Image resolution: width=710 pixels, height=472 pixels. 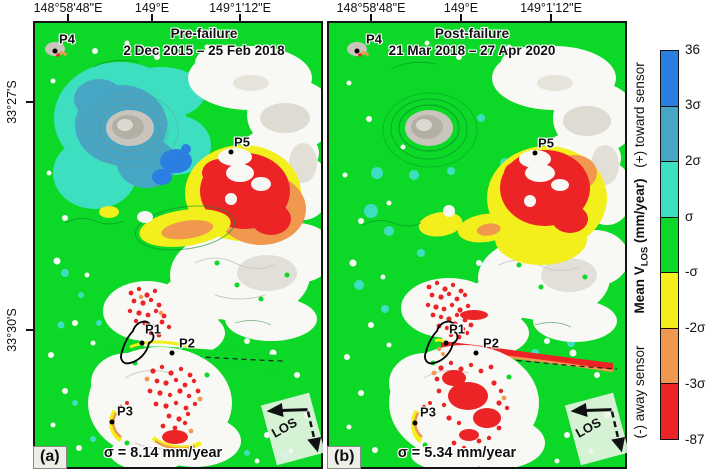 What do you see at coordinates (12, 330) in the screenshot?
I see `y-tick-label: 33°30'S` at bounding box center [12, 330].